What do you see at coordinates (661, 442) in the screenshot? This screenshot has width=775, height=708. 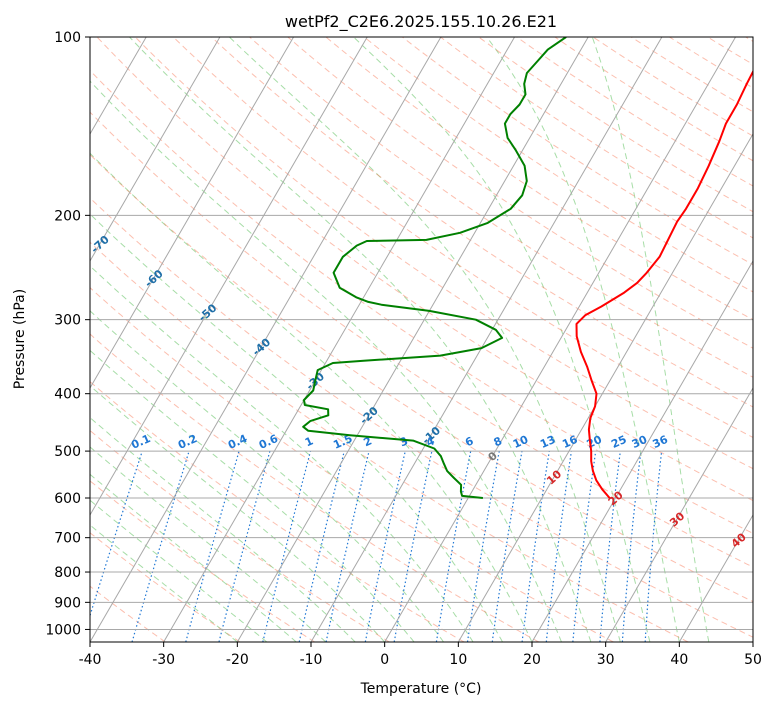 I see `mixing-ratio-label: 36` at bounding box center [661, 442].